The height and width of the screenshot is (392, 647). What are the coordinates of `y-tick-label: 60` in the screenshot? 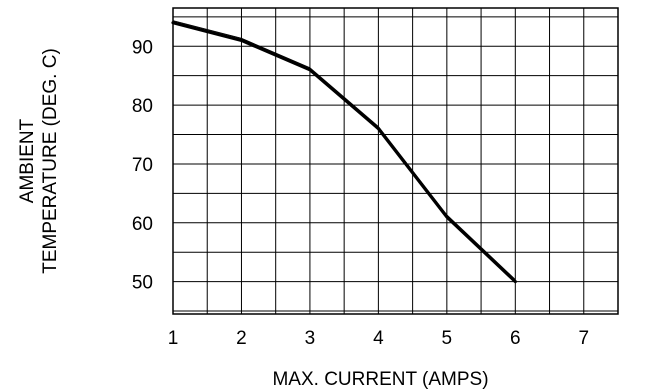 It's located at (142, 224).